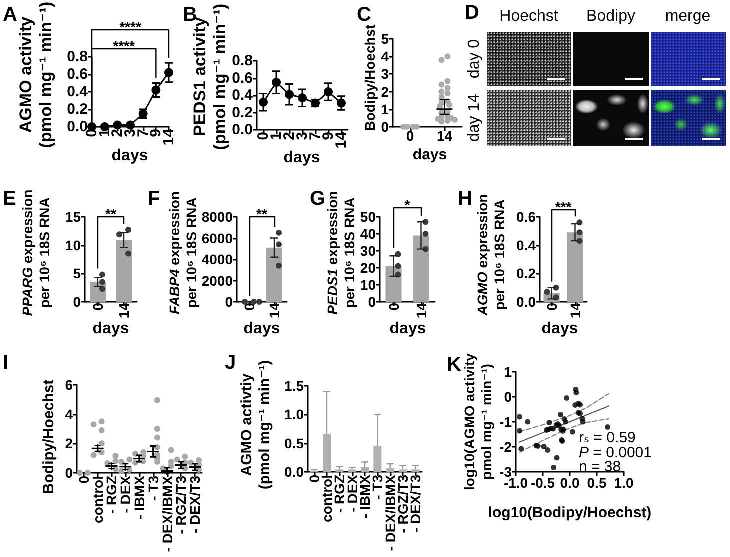 Image resolution: width=730 pixels, height=557 pixels. Describe the element at coordinates (624, 483) in the screenshot. I see `x-tick-label: 1.0` at that location.